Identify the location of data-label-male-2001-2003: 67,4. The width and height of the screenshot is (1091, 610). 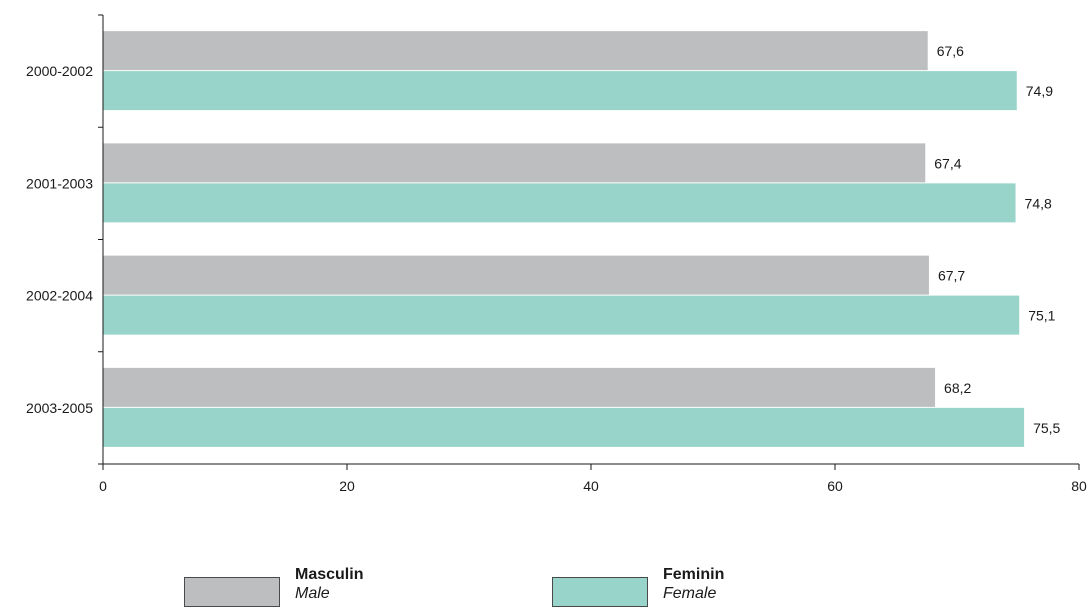
(947, 163).